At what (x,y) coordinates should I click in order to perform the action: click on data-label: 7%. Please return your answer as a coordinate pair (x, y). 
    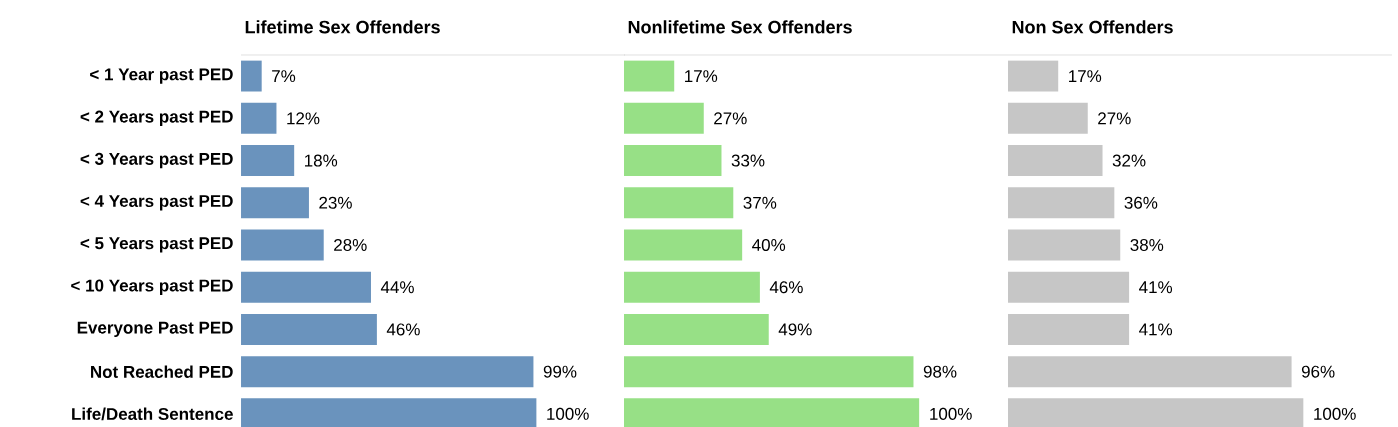
    Looking at the image, I should click on (284, 76).